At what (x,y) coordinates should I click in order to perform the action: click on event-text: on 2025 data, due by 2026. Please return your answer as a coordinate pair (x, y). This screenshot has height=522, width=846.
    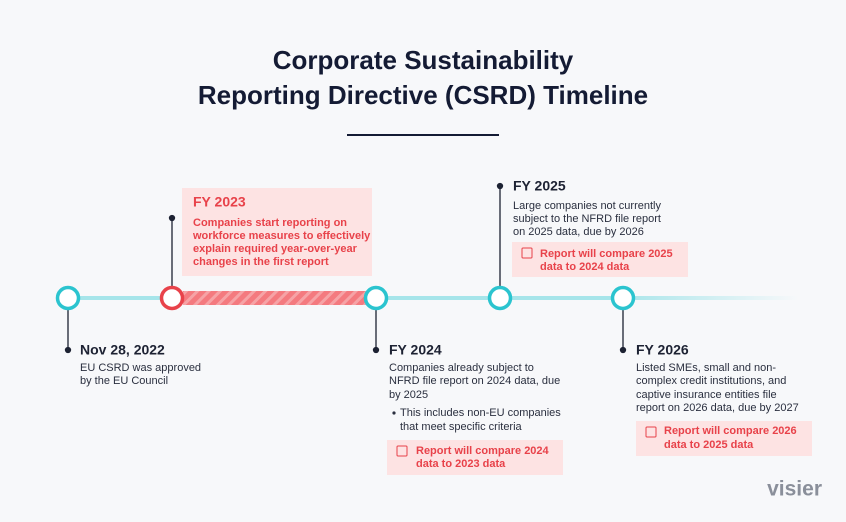
    Looking at the image, I should click on (578, 232).